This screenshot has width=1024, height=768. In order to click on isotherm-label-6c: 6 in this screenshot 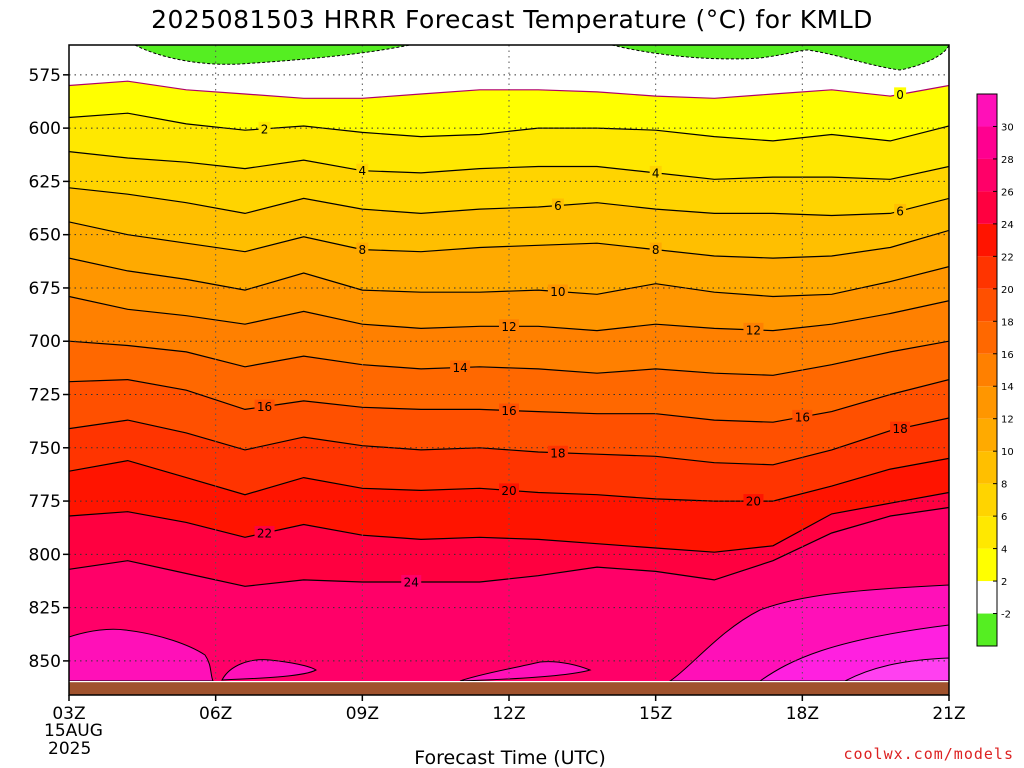, I will do `click(900, 211)`.